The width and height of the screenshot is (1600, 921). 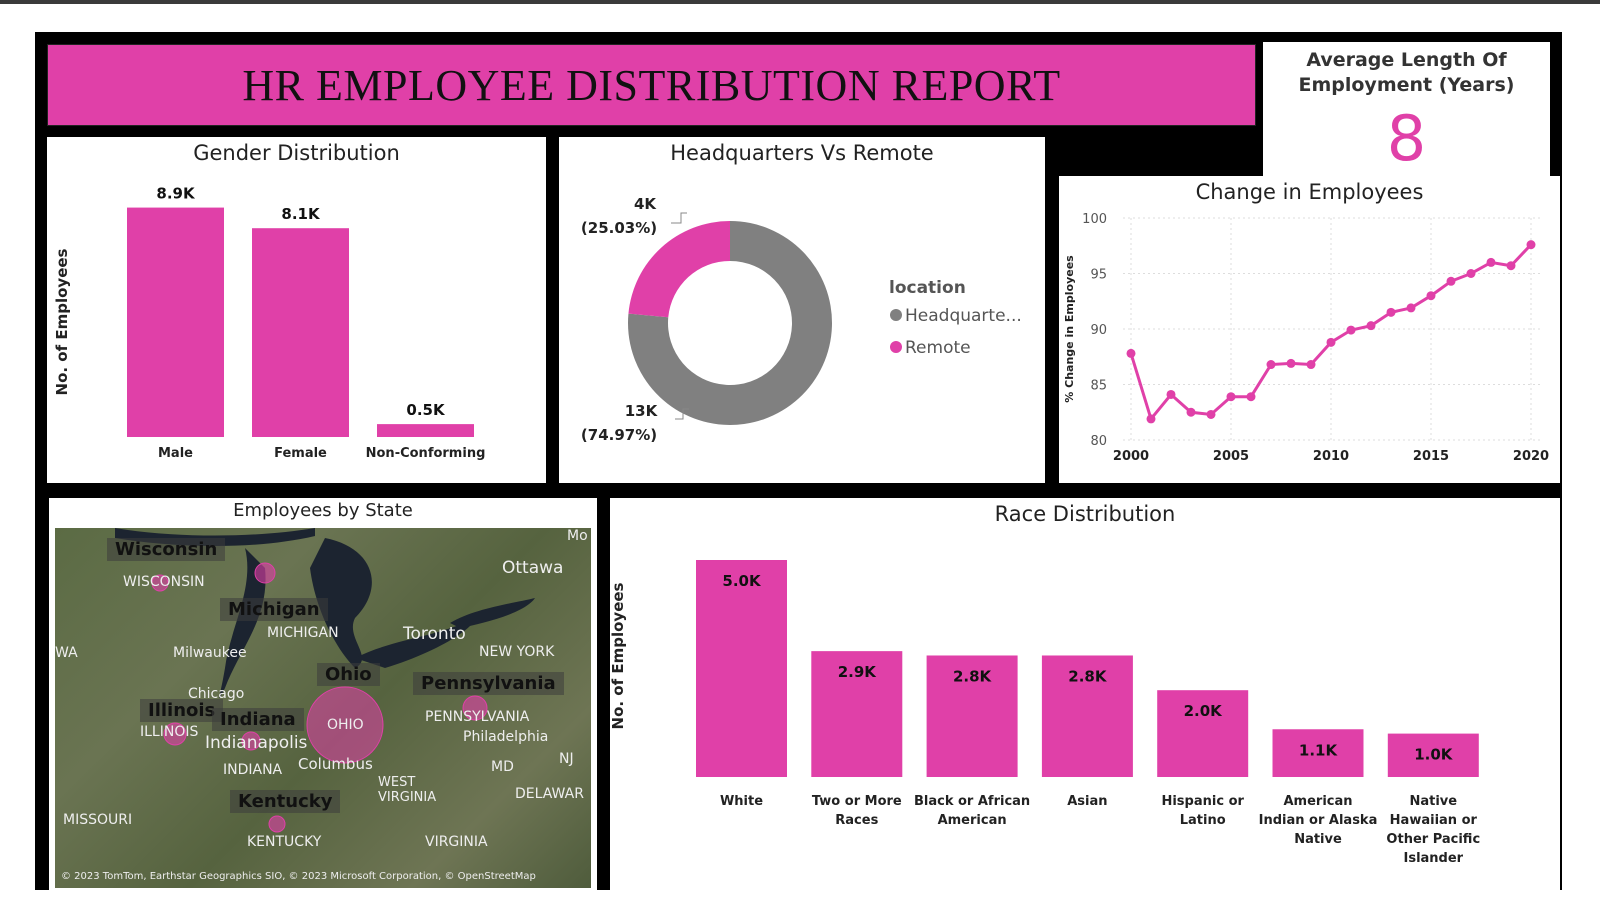 What do you see at coordinates (1094, 219) in the screenshot?
I see `y-tick-label: 100` at bounding box center [1094, 219].